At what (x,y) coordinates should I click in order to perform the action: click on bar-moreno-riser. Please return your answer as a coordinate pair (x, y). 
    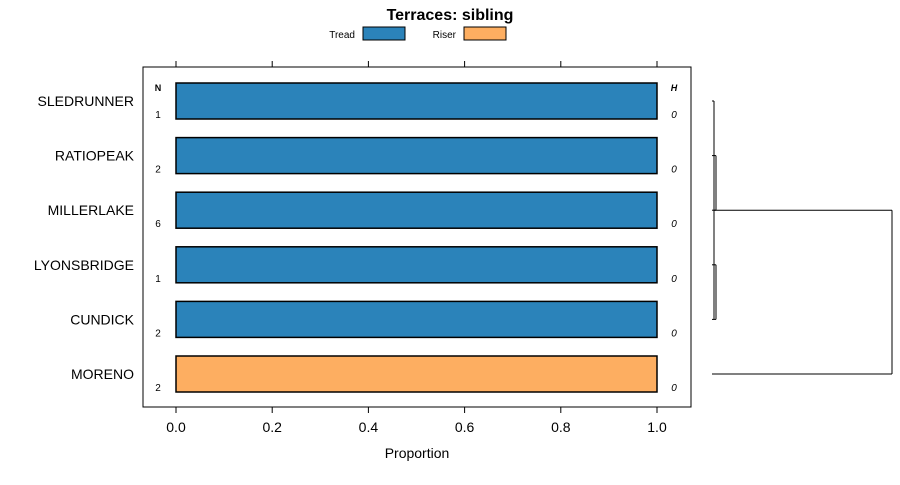
    Looking at the image, I should click on (416, 374).